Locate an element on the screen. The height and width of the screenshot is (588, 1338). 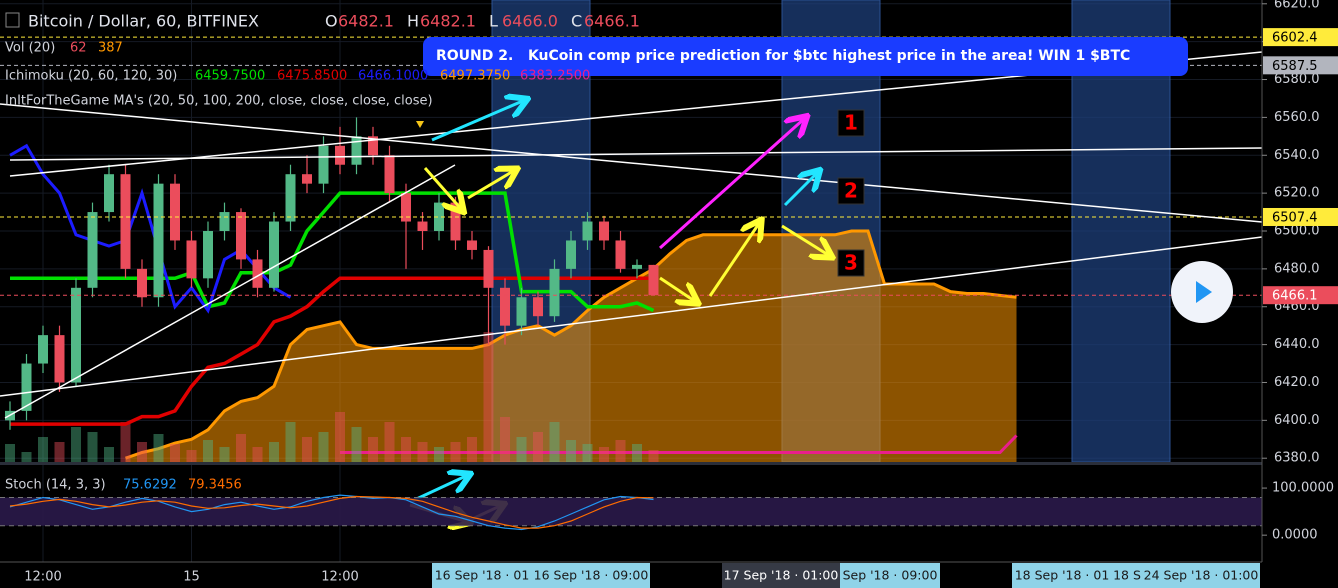
ichimoku-value: 6475.8500 is located at coordinates (312, 76).